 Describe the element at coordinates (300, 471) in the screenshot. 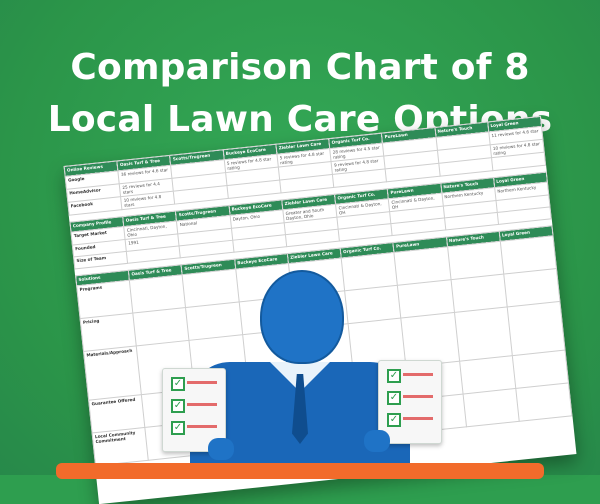

I see `bottom-orange-bar` at that location.